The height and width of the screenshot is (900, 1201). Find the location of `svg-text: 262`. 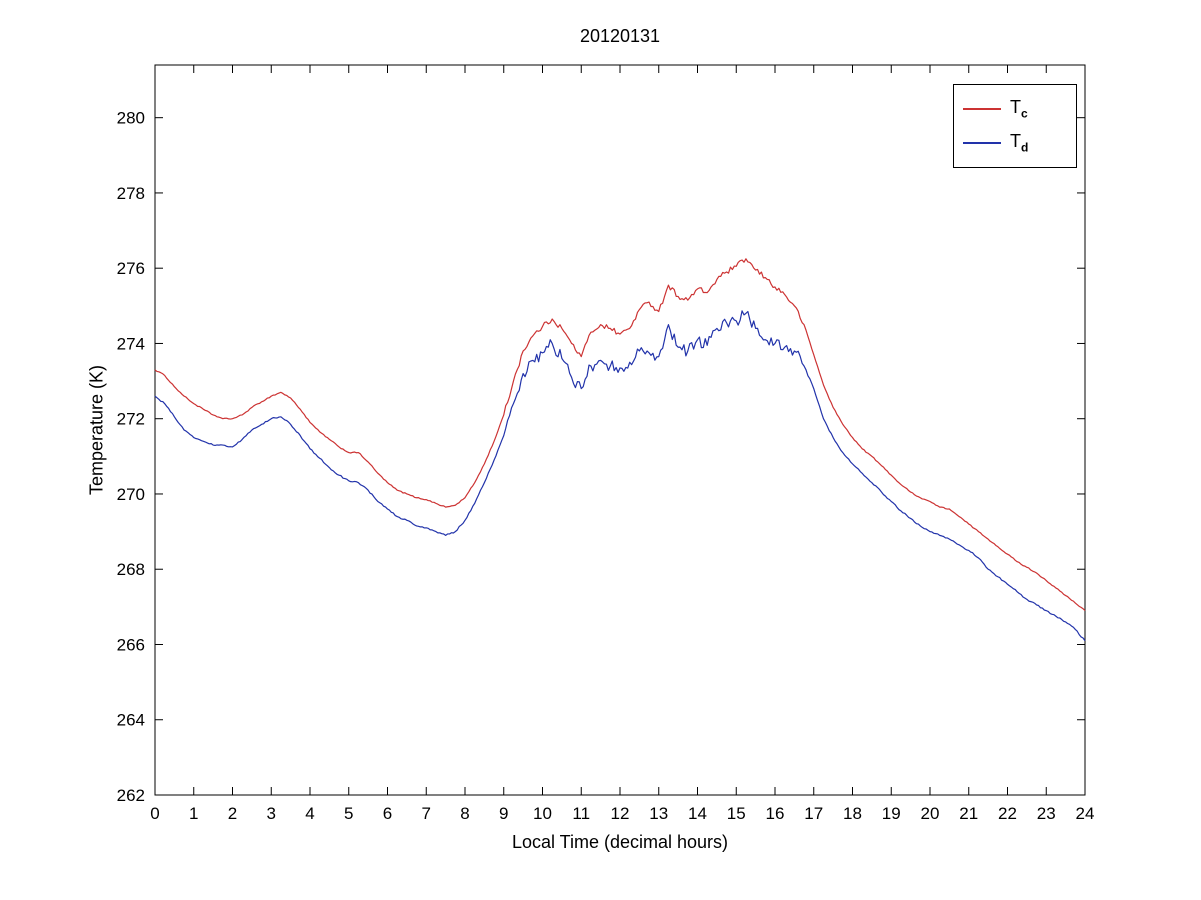

svg-text: 262 is located at coordinates (131, 795).